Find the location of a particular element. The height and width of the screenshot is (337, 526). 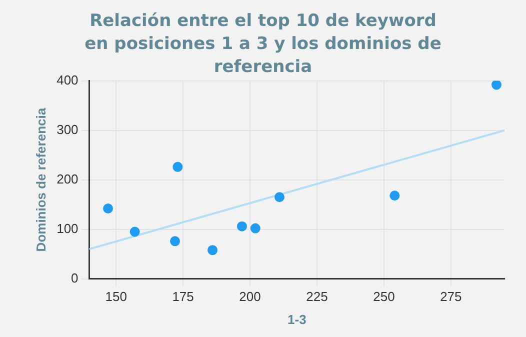

x-axis-title: 1-3 is located at coordinates (296, 319).